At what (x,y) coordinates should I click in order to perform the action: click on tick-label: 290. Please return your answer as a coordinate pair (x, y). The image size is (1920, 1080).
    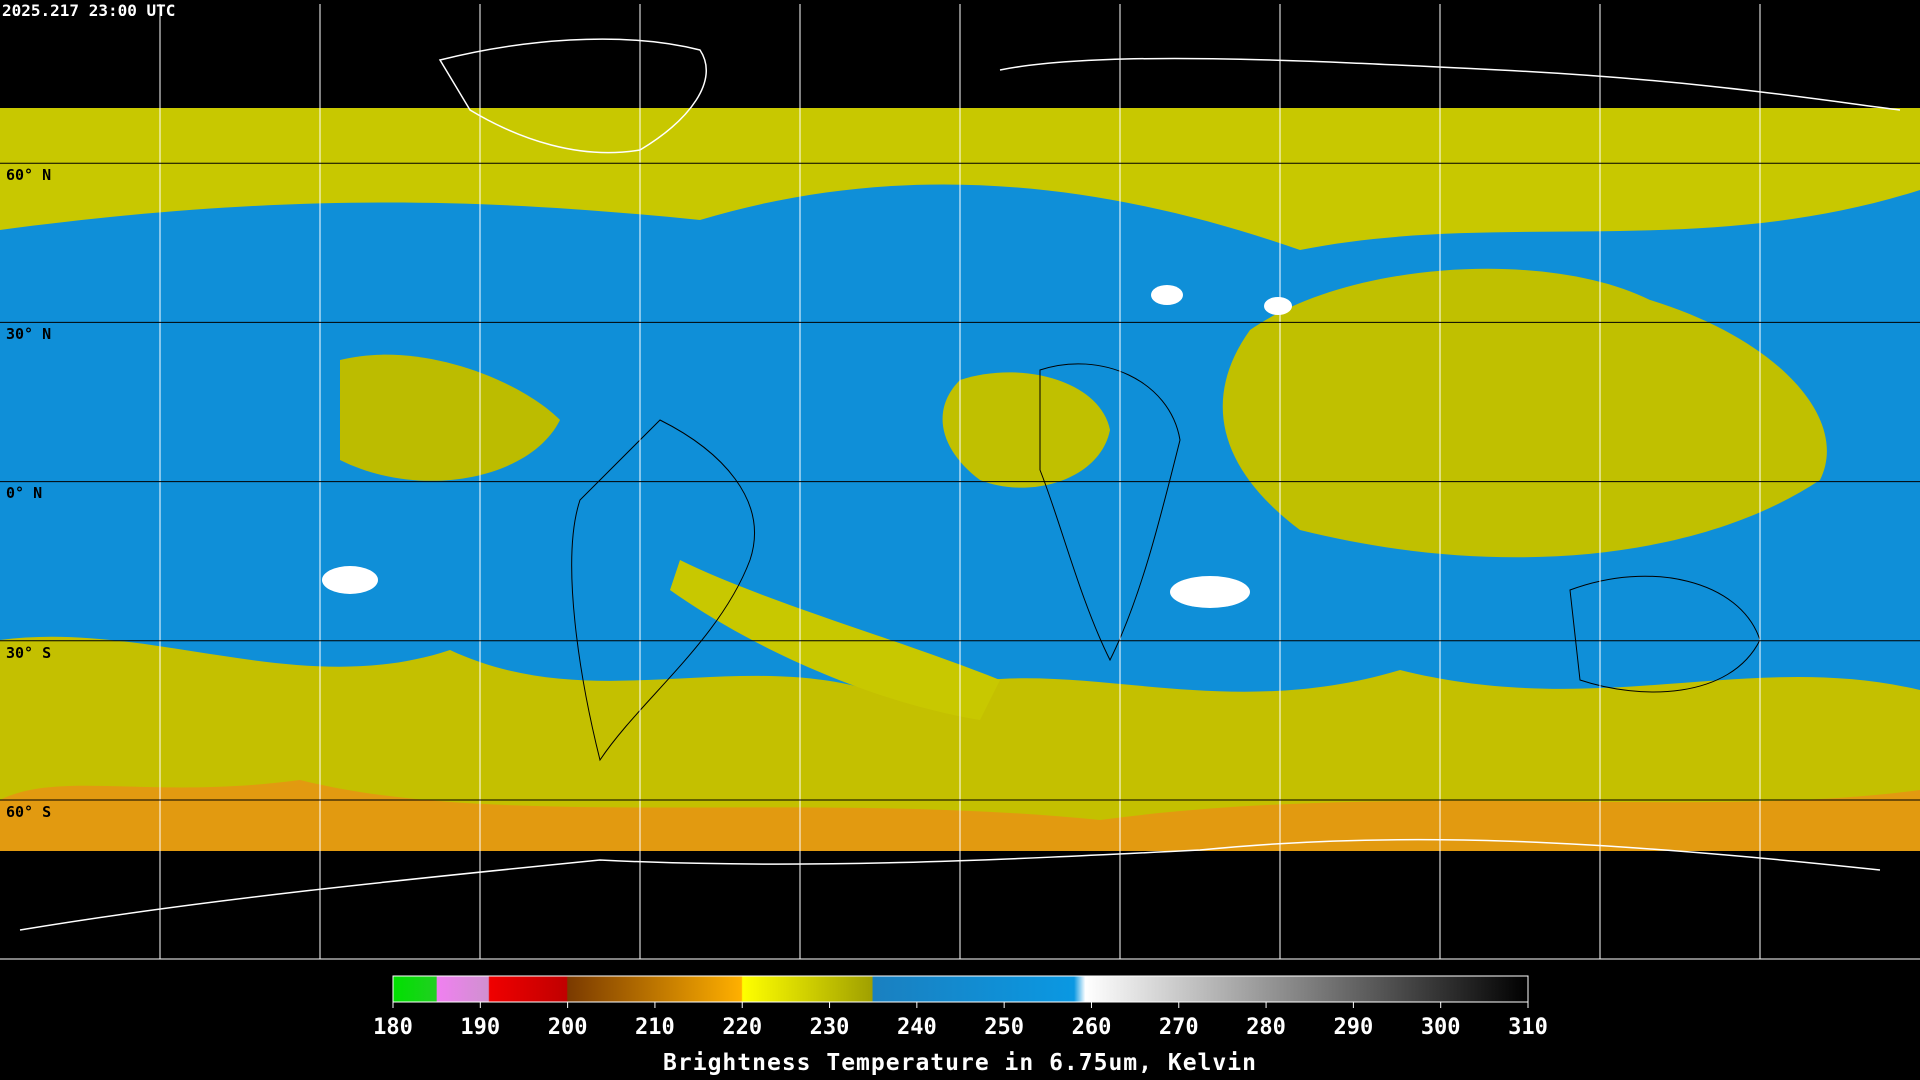
    Looking at the image, I should click on (1354, 1027).